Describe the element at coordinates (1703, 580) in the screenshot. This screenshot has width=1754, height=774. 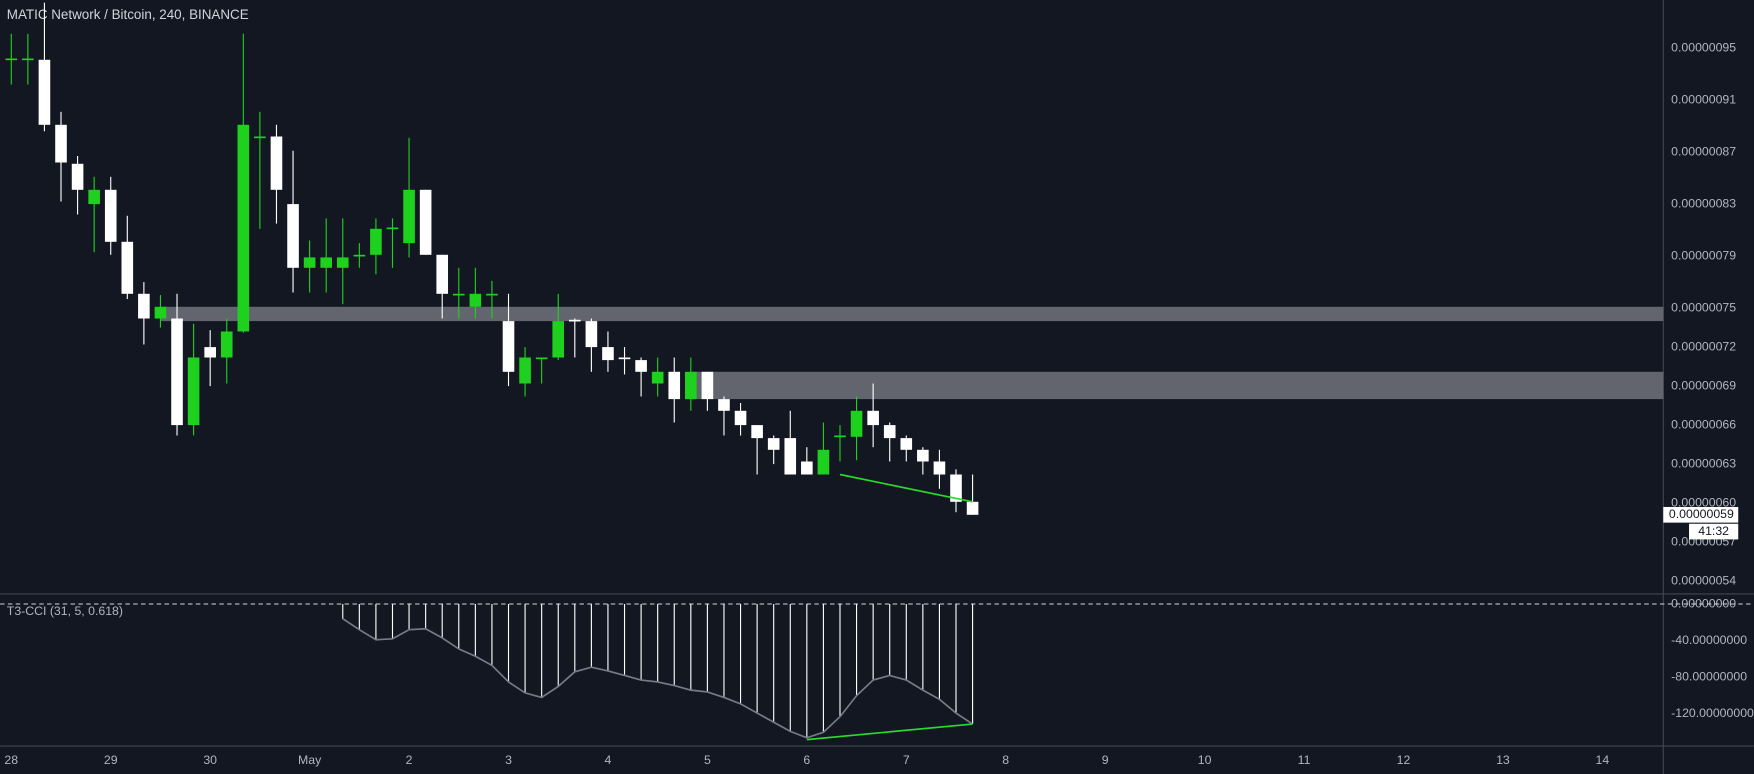
I see `y-tick-label: 0.00000054` at that location.